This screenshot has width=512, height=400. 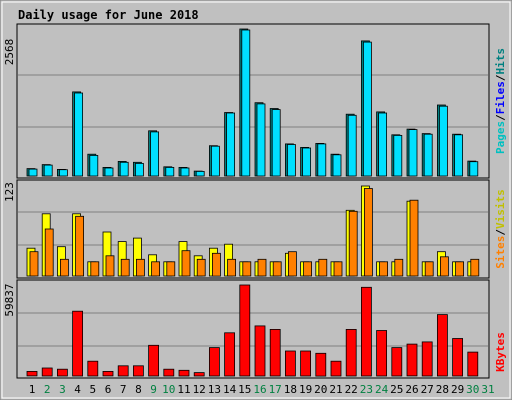 I want to click on x-tick-day-25: 25, so click(x=396, y=389).